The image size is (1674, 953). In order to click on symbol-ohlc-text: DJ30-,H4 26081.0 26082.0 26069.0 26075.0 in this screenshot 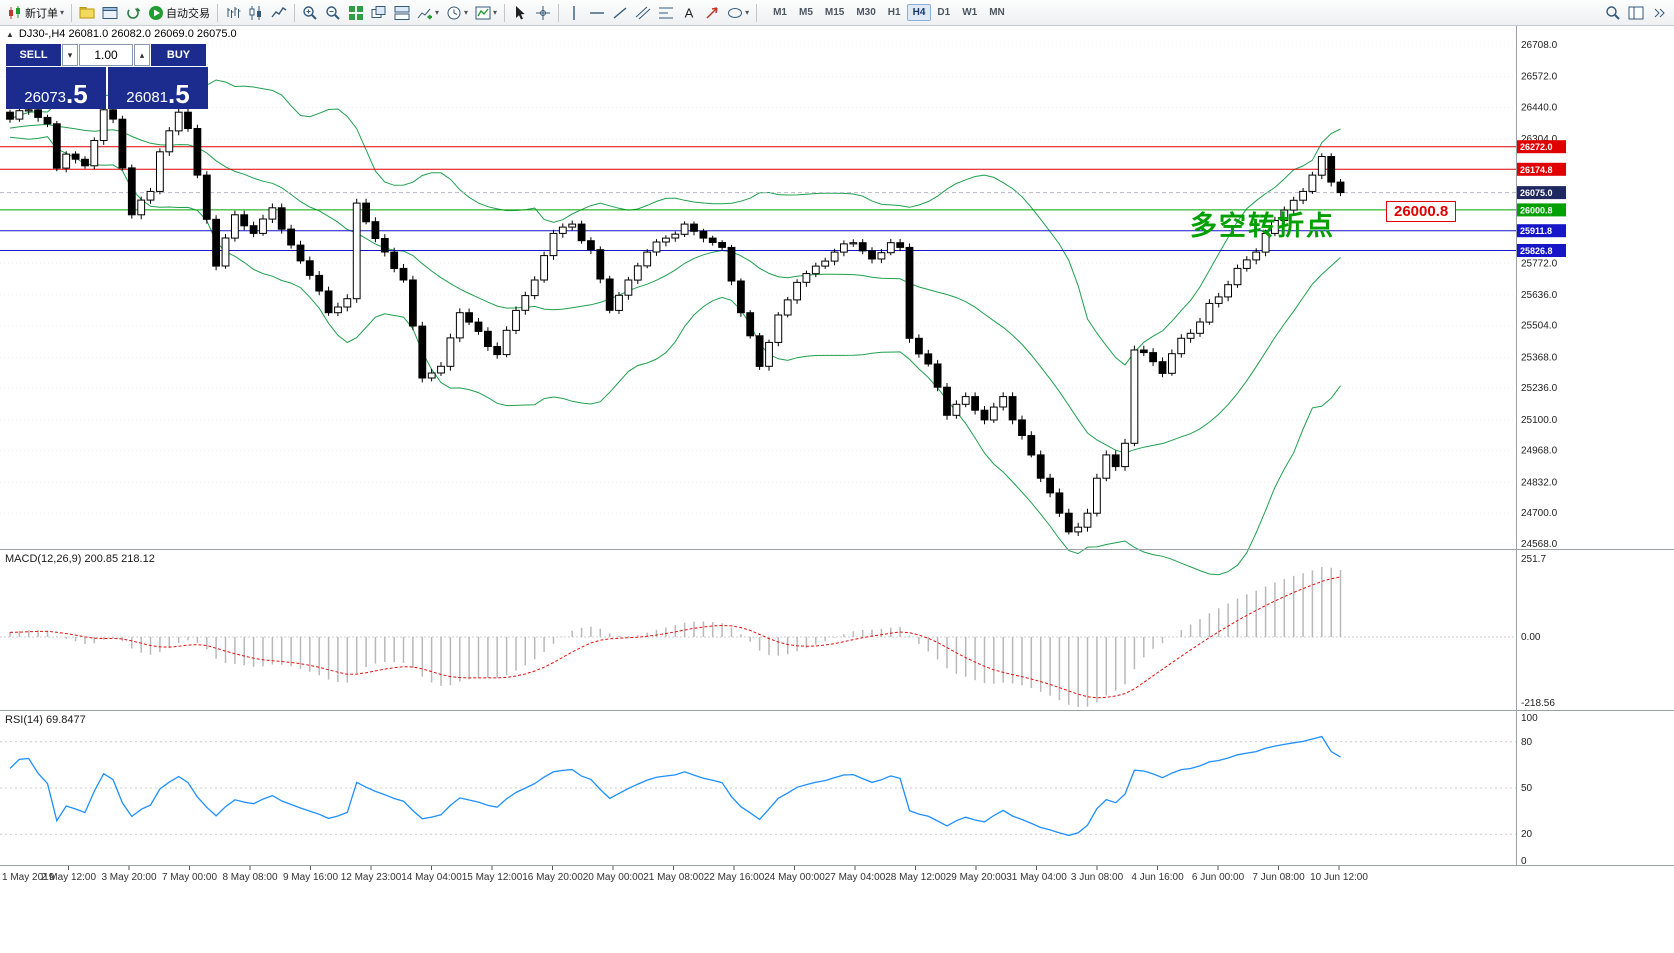, I will do `click(127, 34)`.